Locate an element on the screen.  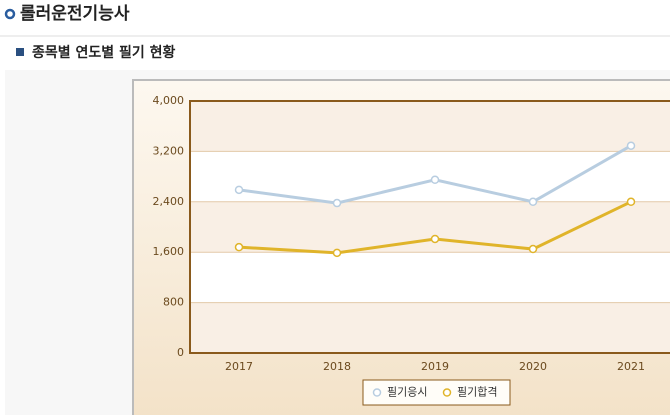
page-title: 롤러운전기능사 is located at coordinates (75, 14).